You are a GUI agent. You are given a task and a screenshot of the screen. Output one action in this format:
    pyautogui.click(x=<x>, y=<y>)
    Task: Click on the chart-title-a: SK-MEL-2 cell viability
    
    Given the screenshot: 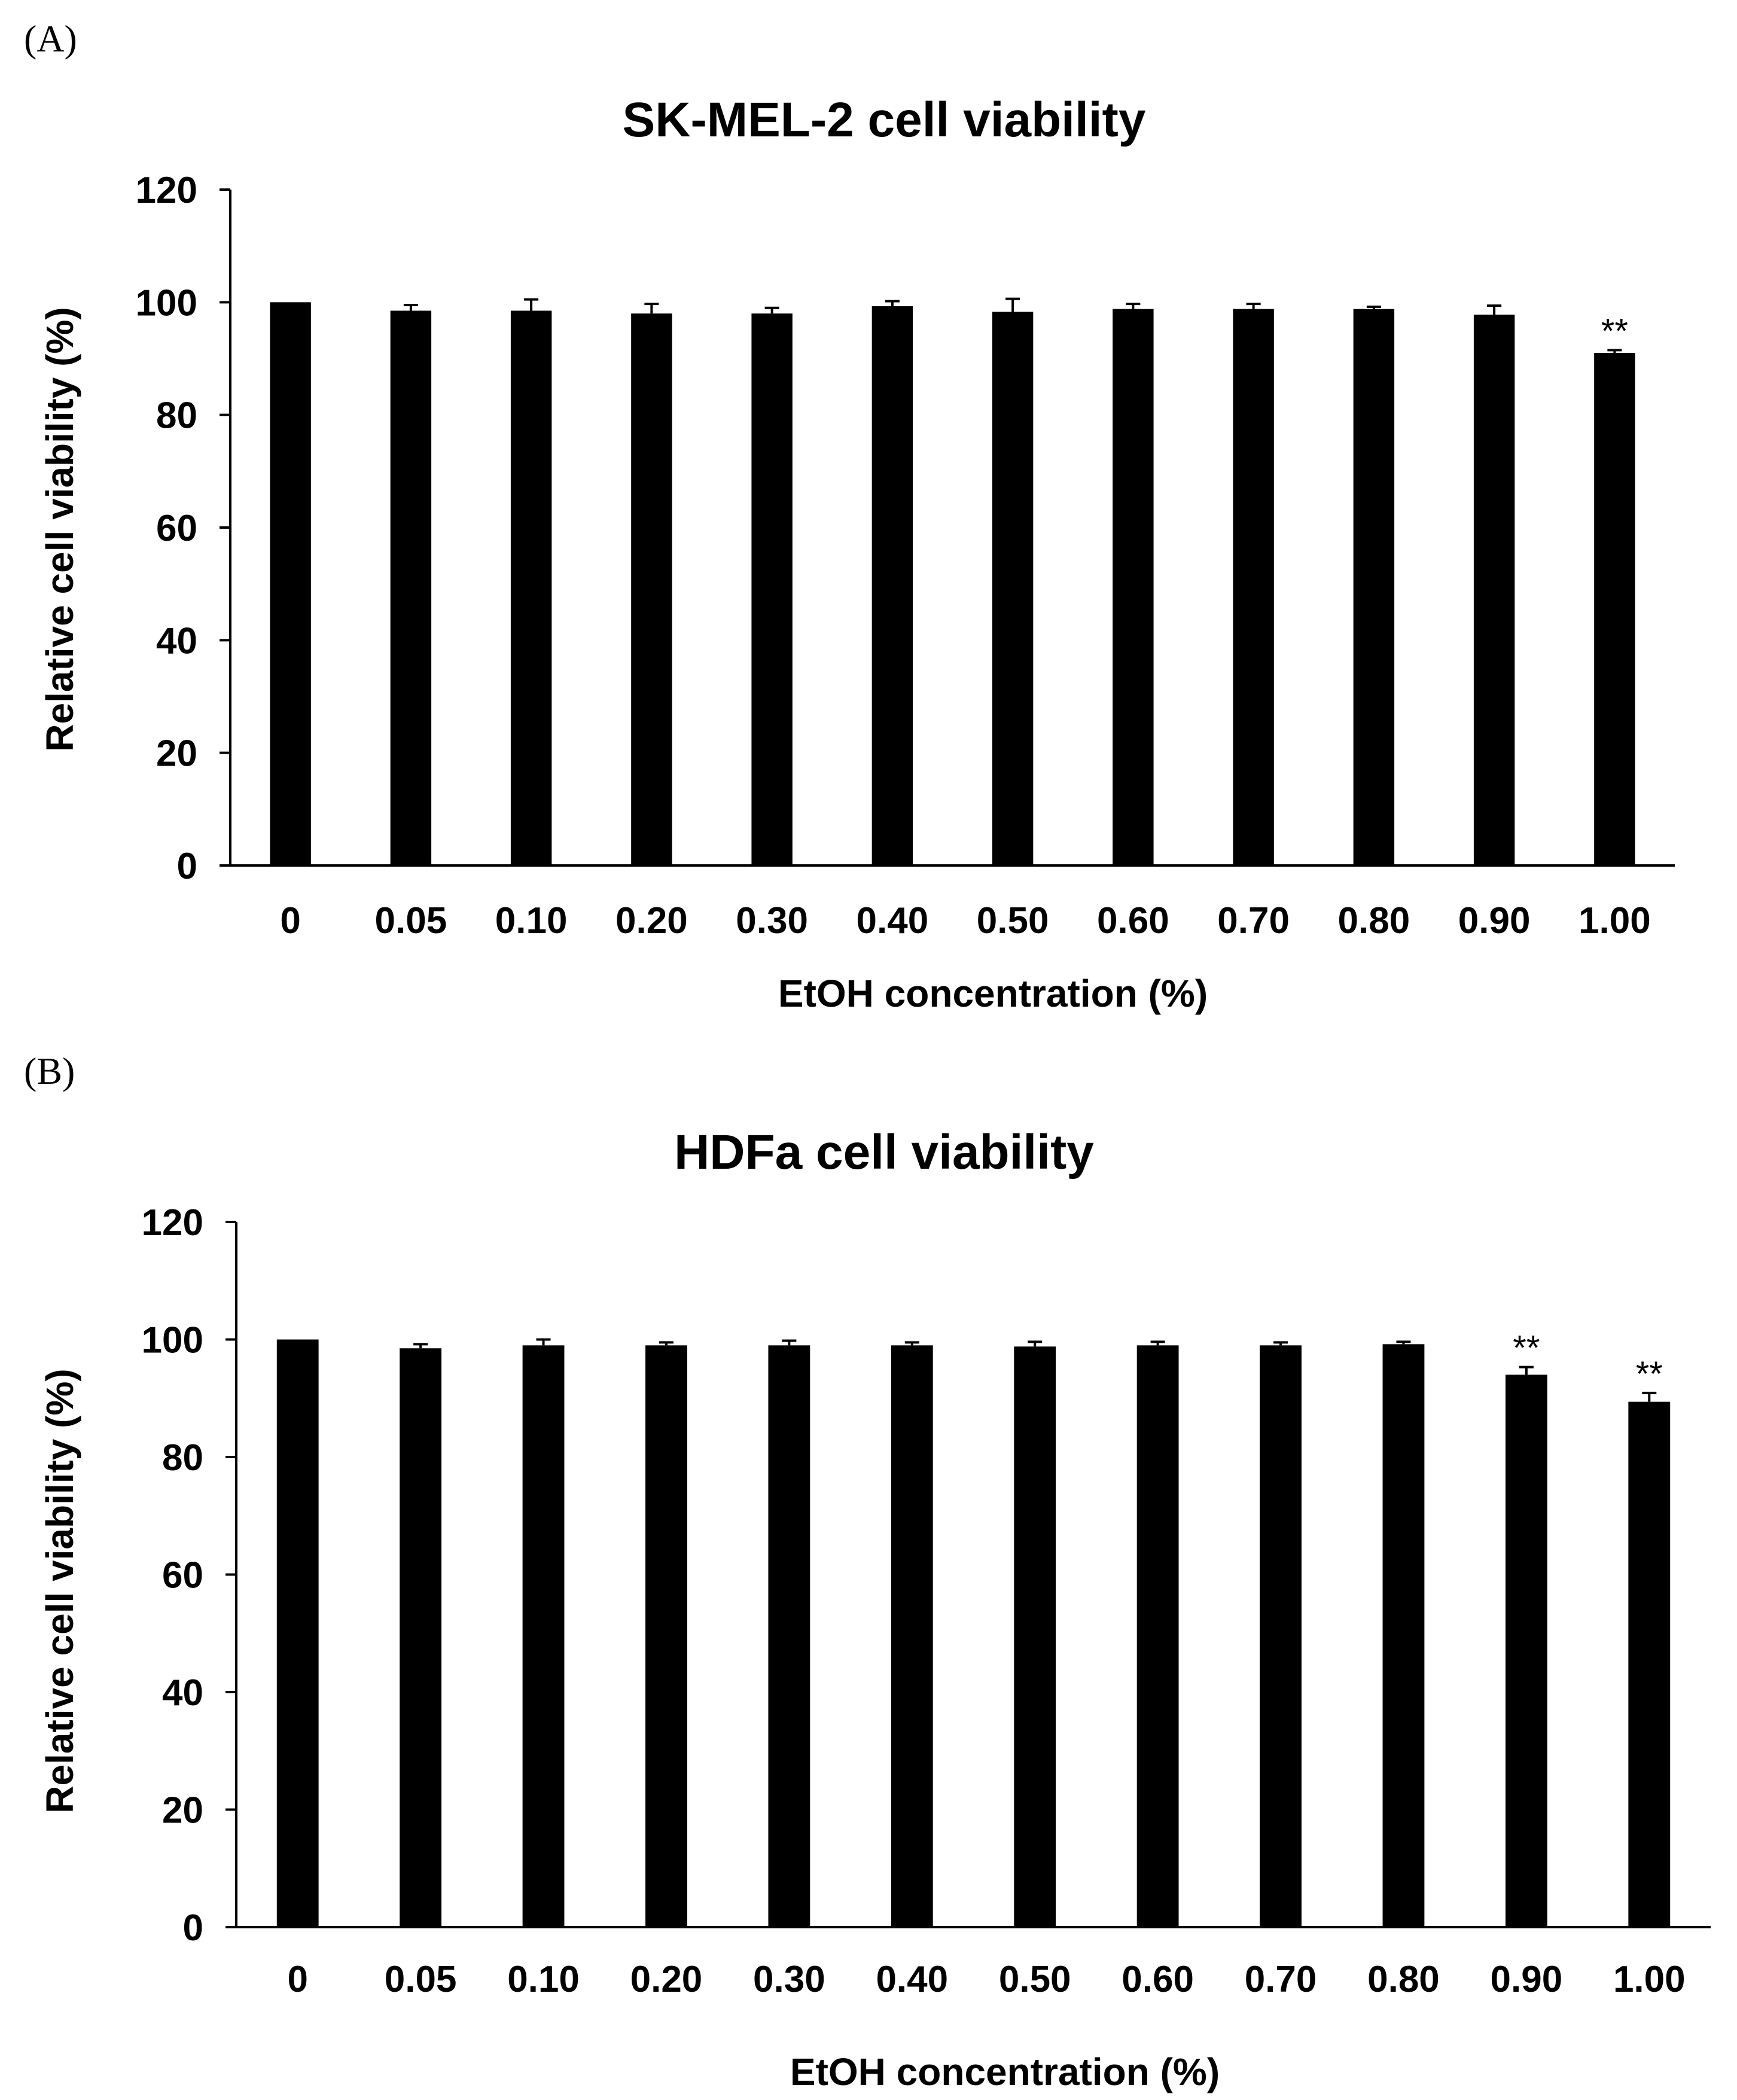 What is the action you would take?
    pyautogui.click(x=885, y=120)
    